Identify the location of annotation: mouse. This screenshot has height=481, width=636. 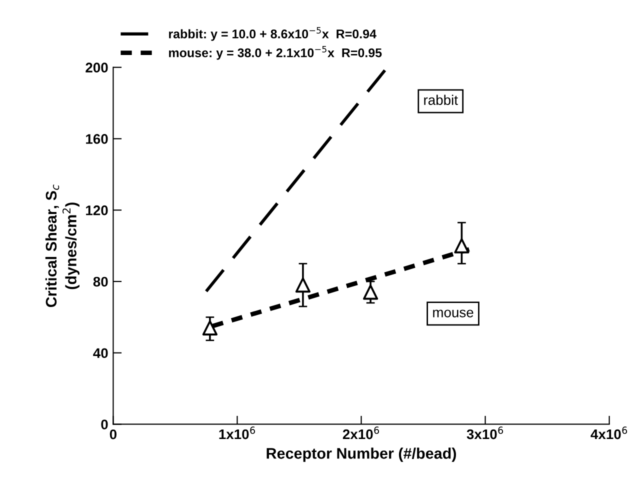
(453, 314).